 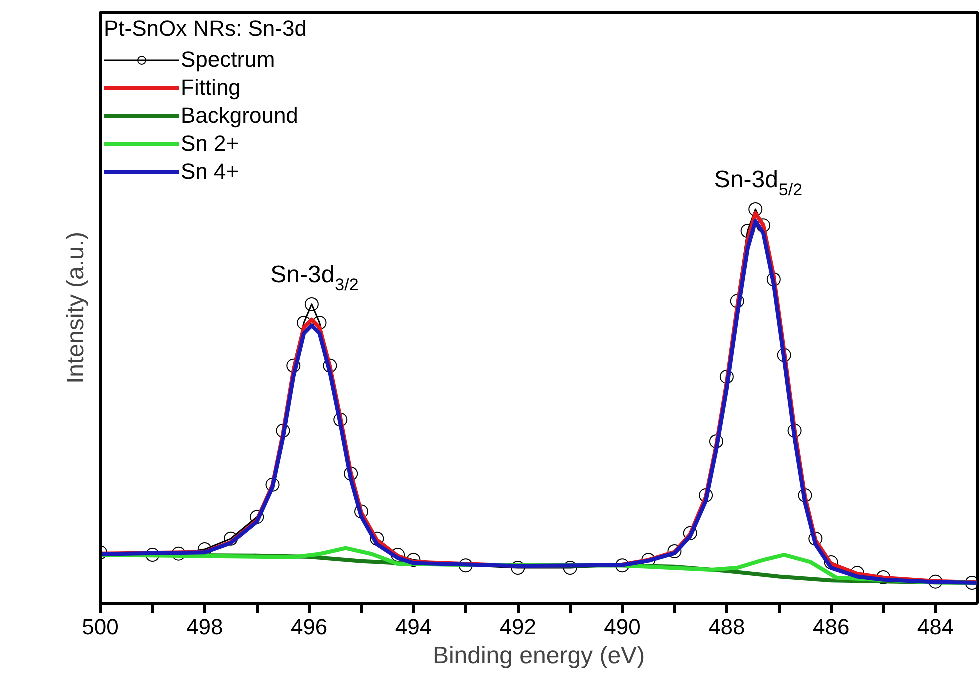 I want to click on x-tick-label: 486, so click(x=831, y=627).